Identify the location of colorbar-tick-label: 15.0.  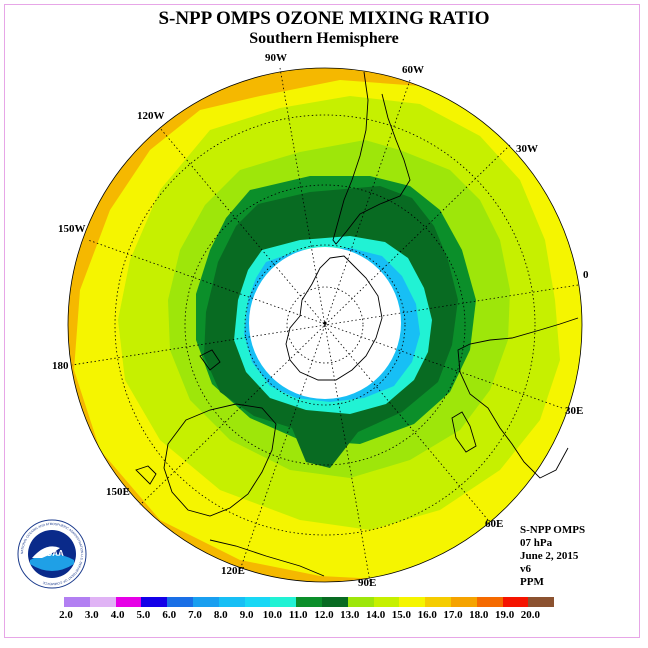
(401, 615).